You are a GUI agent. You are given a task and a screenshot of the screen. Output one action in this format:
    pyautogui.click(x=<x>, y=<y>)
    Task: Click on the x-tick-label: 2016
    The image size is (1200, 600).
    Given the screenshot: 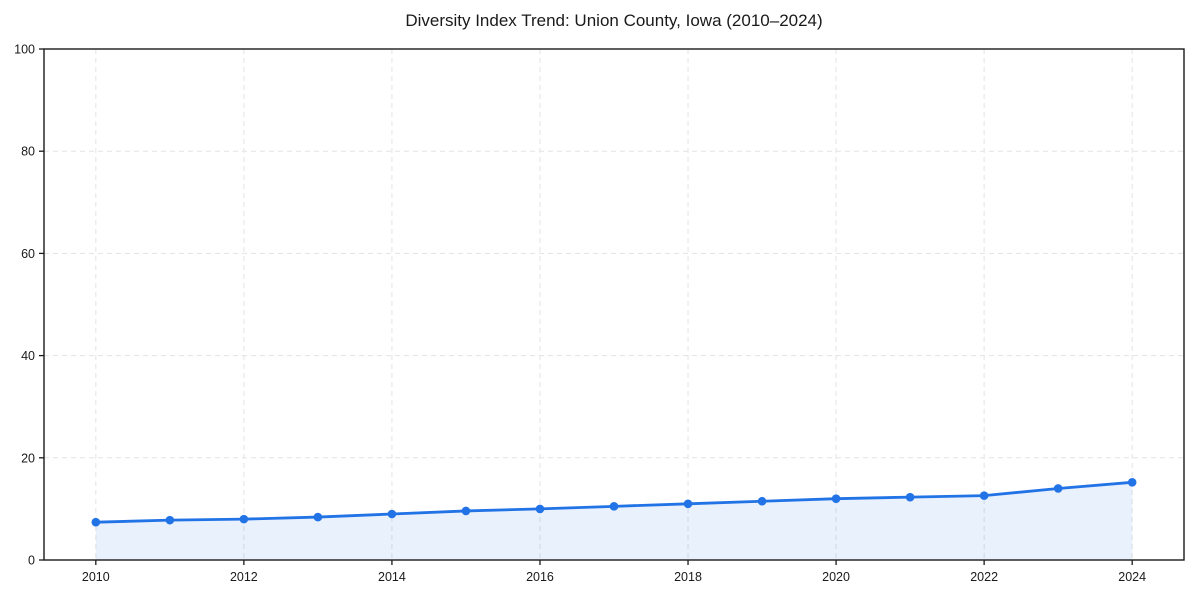 What is the action you would take?
    pyautogui.click(x=540, y=577)
    